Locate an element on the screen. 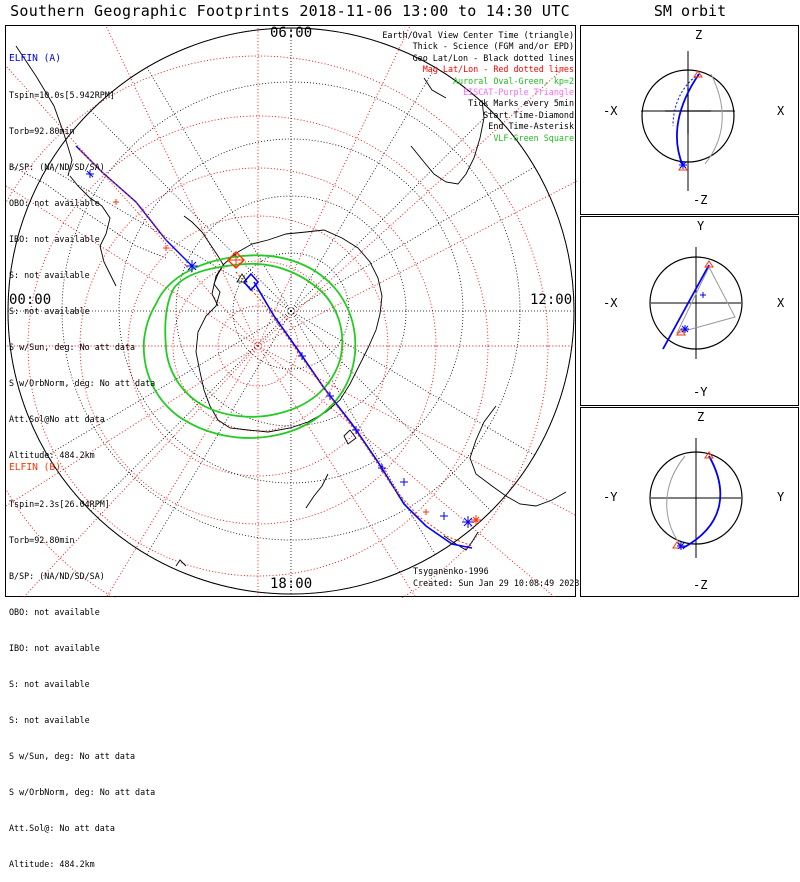 This screenshot has height=882, width=800. sm-yz-top-label: Z is located at coordinates (701, 417).